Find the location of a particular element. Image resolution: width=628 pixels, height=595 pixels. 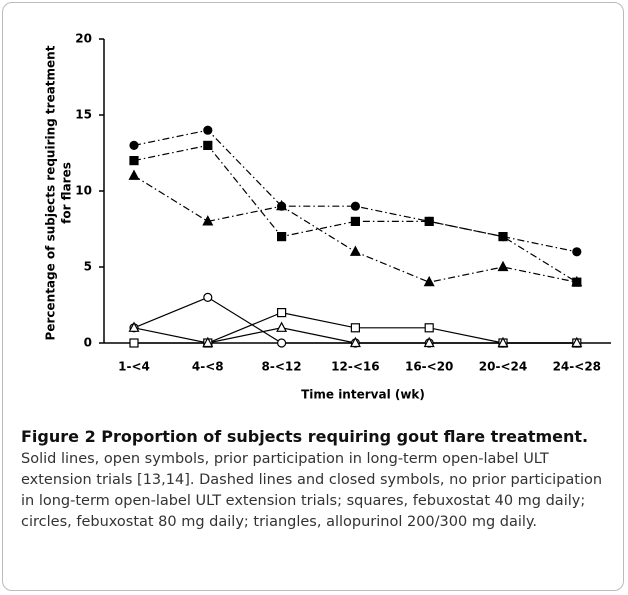

y-tick-label: 10 is located at coordinates (83, 191).